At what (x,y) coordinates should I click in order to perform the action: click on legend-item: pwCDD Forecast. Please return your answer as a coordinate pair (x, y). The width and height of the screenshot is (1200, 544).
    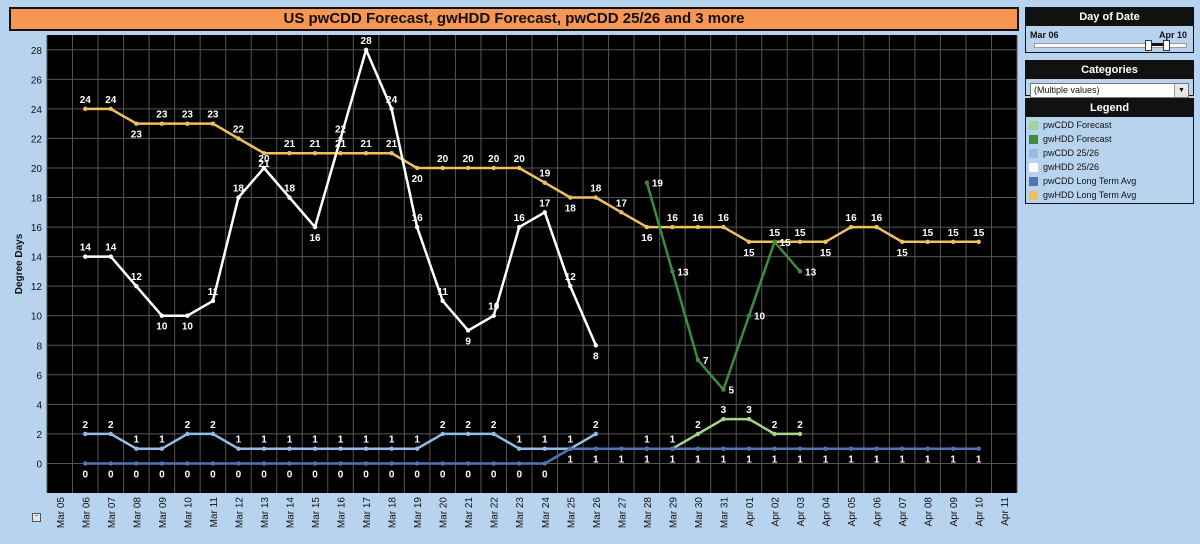
    Looking at the image, I should click on (1109, 125).